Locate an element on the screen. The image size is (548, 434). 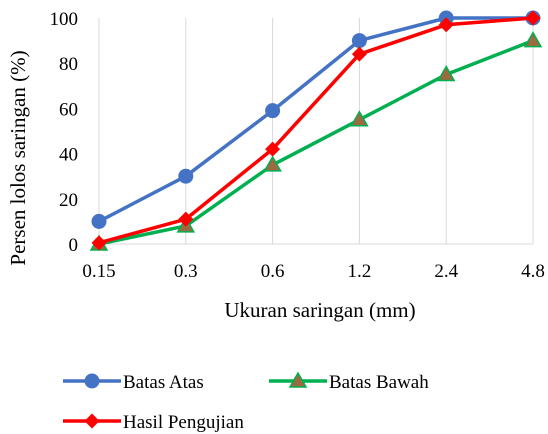
y-axis-ticks: 0 20 40 60 80 100 is located at coordinates (64, 132).